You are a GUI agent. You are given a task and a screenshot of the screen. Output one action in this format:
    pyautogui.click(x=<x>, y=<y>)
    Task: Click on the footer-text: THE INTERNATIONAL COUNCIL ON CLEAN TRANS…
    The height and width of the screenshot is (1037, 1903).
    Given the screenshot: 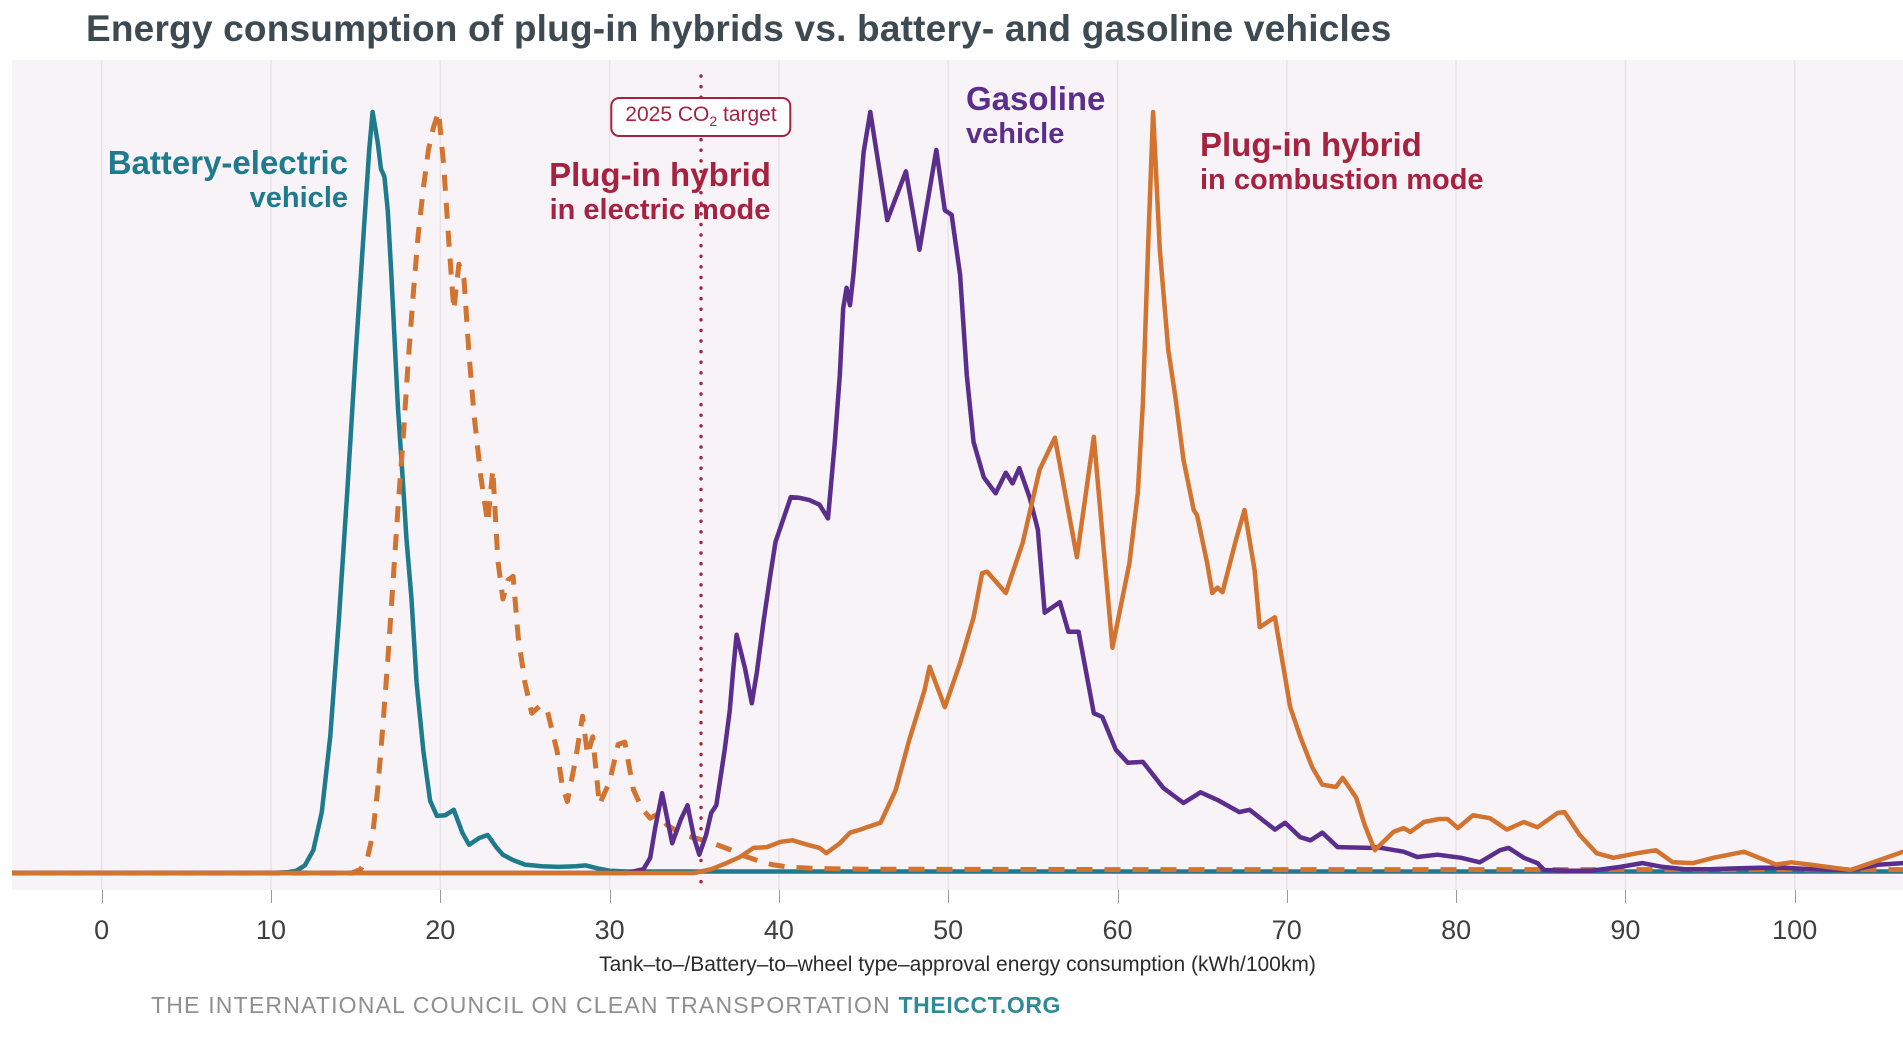 What is the action you would take?
    pyautogui.click(x=525, y=1005)
    